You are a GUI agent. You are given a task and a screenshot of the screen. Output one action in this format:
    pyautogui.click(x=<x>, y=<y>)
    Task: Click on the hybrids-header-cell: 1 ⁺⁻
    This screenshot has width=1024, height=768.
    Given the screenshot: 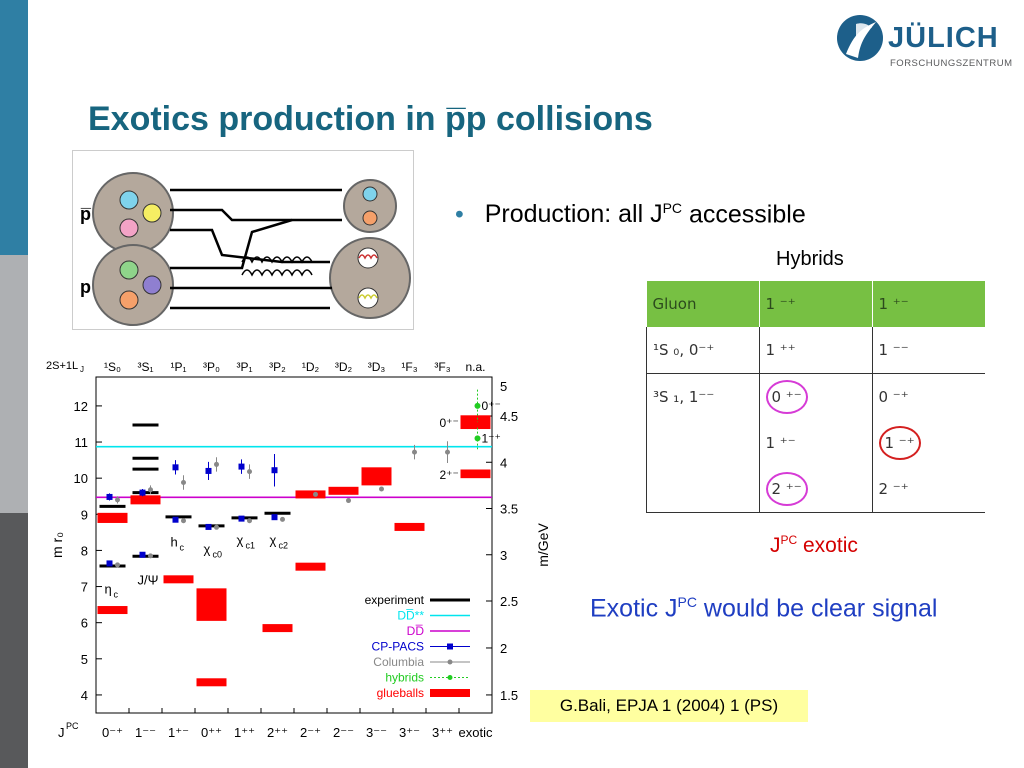 What is the action you would take?
    pyautogui.click(x=928, y=304)
    